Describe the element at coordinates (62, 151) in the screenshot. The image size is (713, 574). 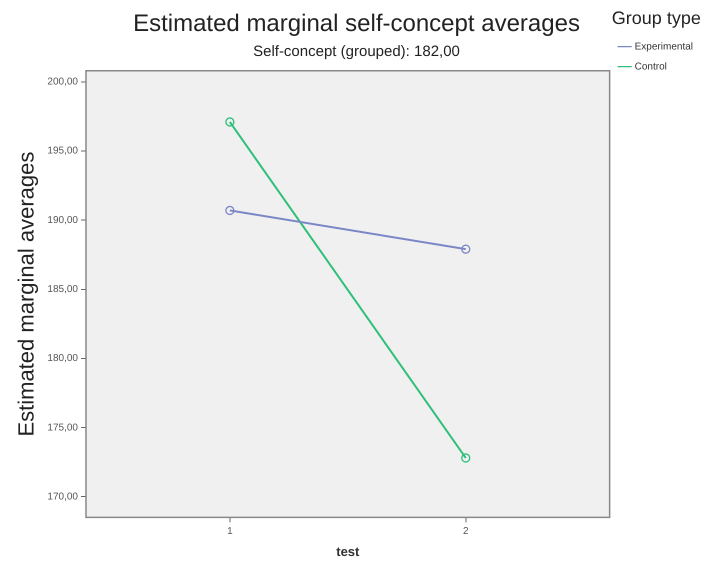
I see `y-tick-label: 195,00` at that location.